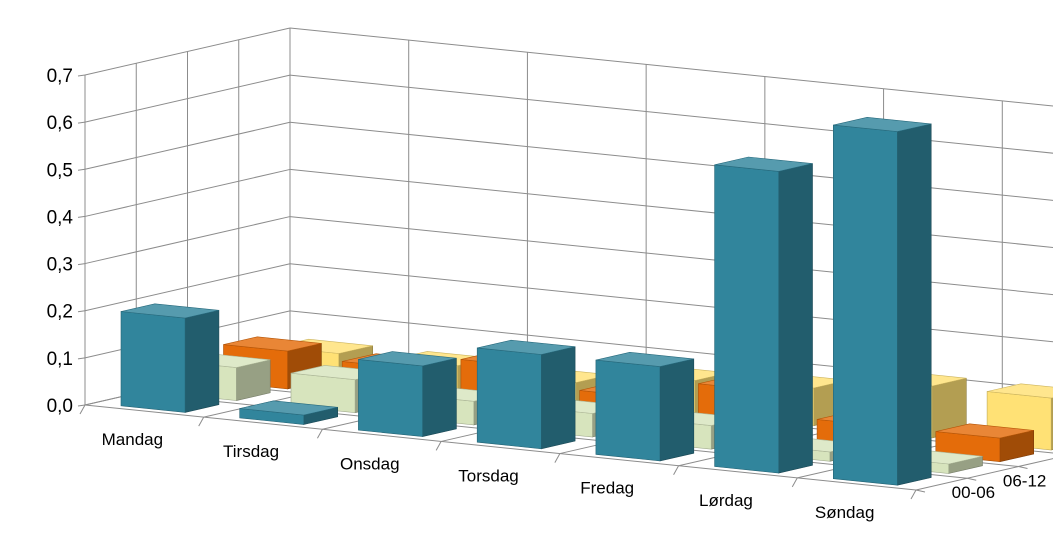 Image resolution: width=1053 pixels, height=542 pixels. Describe the element at coordinates (370, 463) in the screenshot. I see `x-tick-label: Onsdag` at that location.